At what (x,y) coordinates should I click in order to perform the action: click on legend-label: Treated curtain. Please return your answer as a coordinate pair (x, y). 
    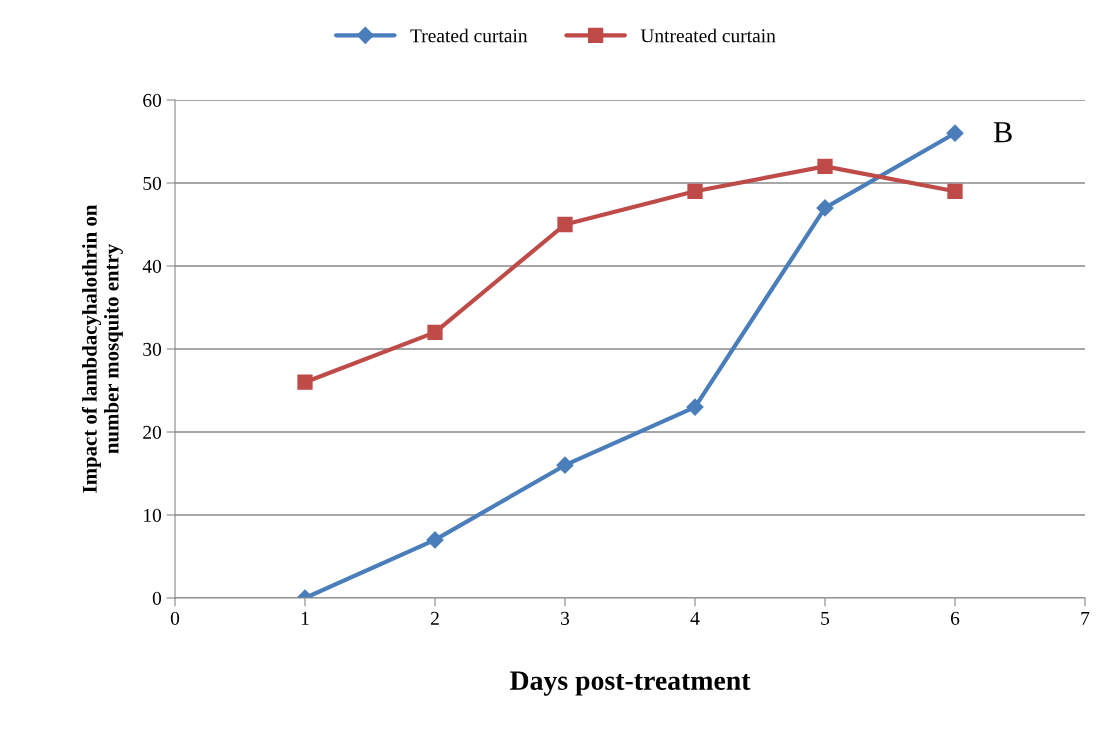
    Looking at the image, I should click on (469, 35).